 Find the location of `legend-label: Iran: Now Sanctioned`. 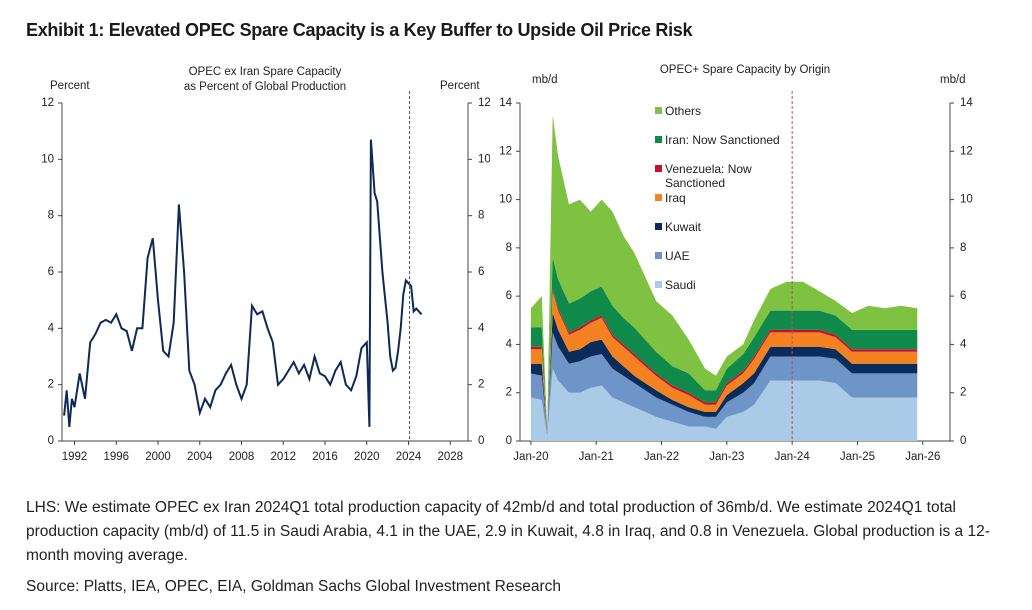

legend-label: Iran: Now Sanctioned is located at coordinates (722, 140).